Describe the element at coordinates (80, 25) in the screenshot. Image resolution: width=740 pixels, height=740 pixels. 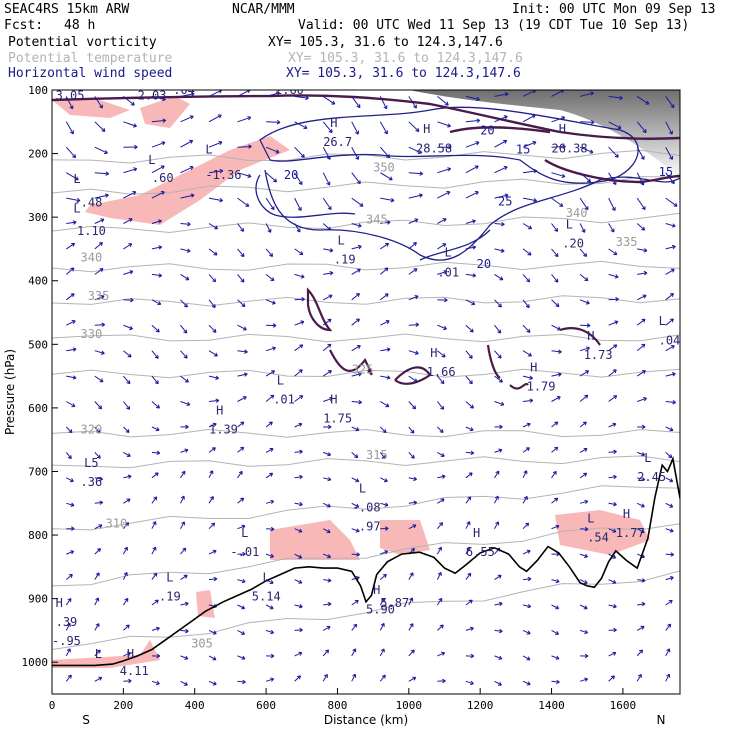
I see `fcst-value: 48 h` at that location.